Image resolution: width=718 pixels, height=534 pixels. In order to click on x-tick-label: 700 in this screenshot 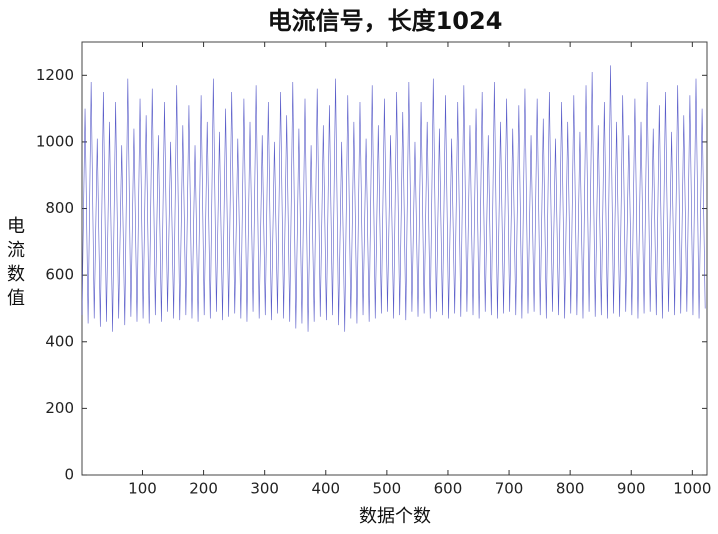, I will do `click(509, 489)`.